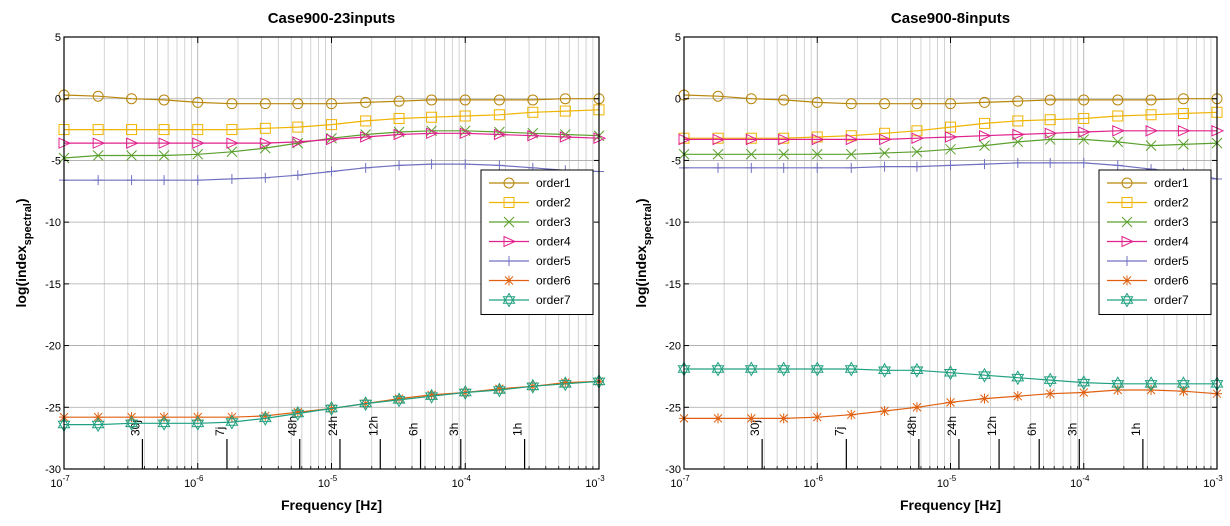 The width and height of the screenshot is (1230, 526). What do you see at coordinates (334, 478) in the screenshot?
I see `chart0-x-tick-exponent: -5` at bounding box center [334, 478].